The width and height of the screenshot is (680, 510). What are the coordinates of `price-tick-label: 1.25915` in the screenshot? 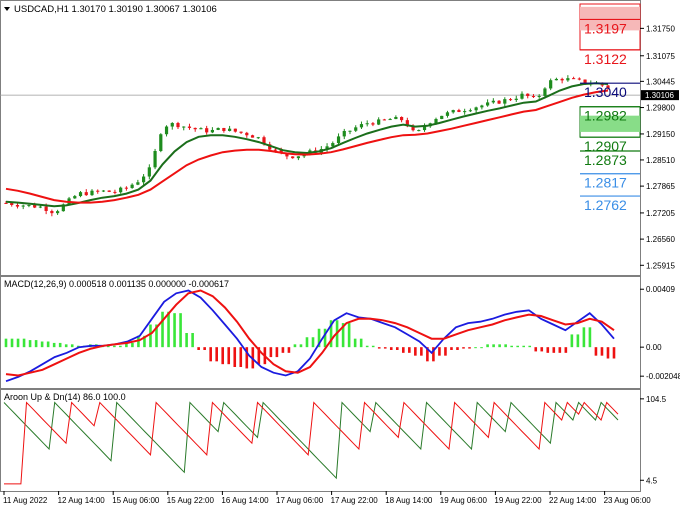 It's located at (660, 265).